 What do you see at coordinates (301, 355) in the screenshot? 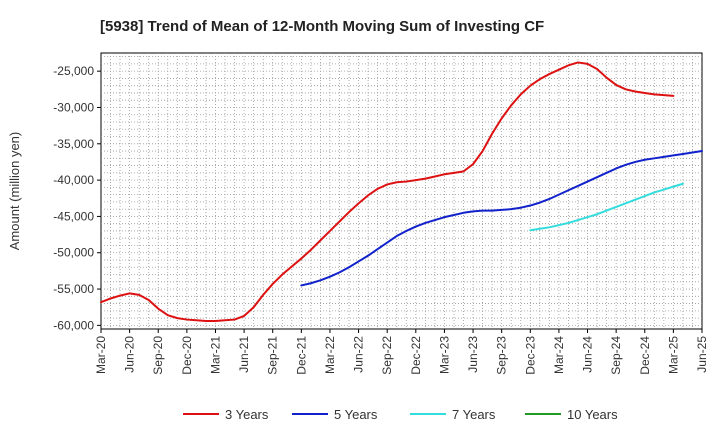
I see `x-tick-label: Dec-21` at bounding box center [301, 355].